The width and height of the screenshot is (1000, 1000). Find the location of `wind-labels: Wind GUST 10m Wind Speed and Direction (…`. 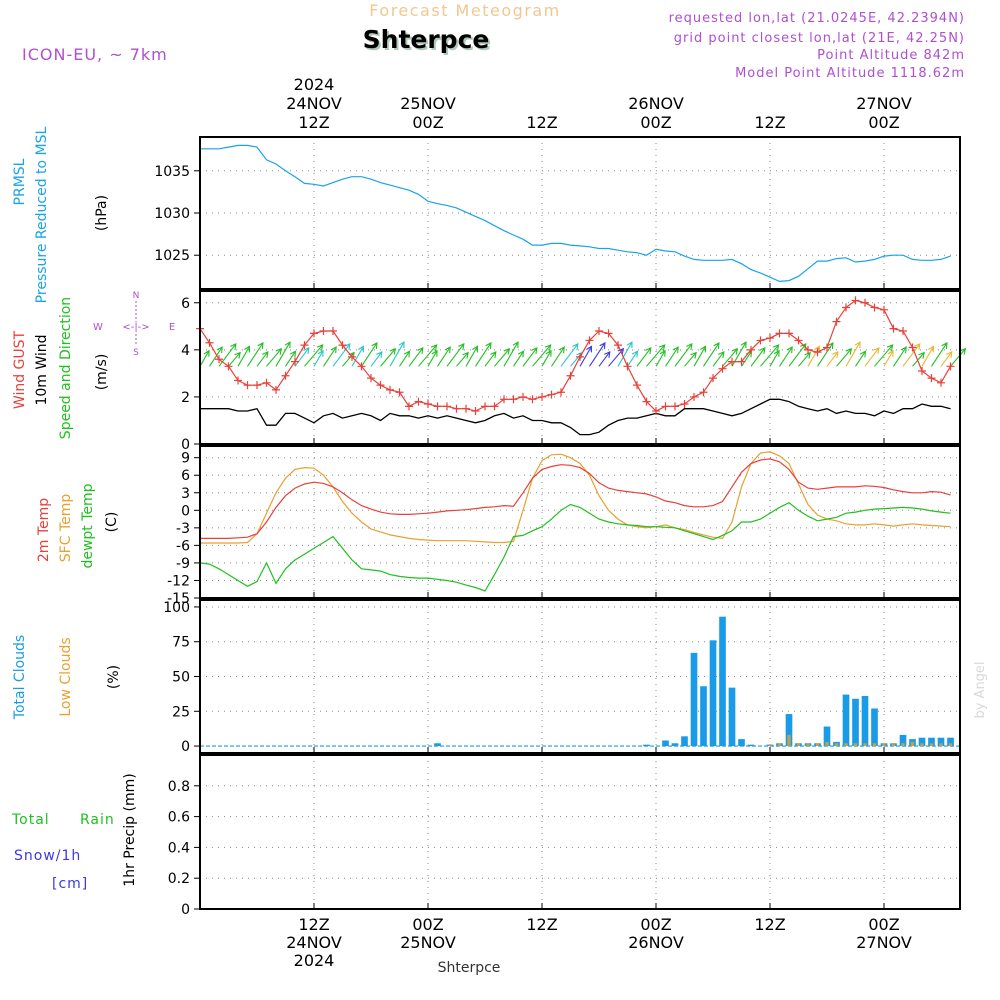

wind-labels: Wind GUST 10m Wind Speed and Direction (… is located at coordinates (93, 365).